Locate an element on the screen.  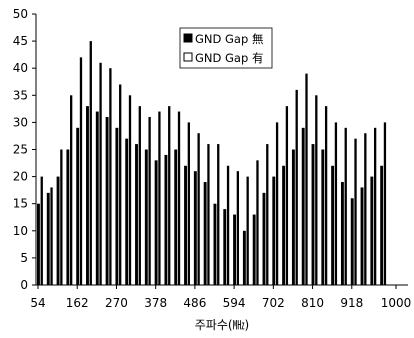
y-tick-label: 10 is located at coordinates (20, 231).